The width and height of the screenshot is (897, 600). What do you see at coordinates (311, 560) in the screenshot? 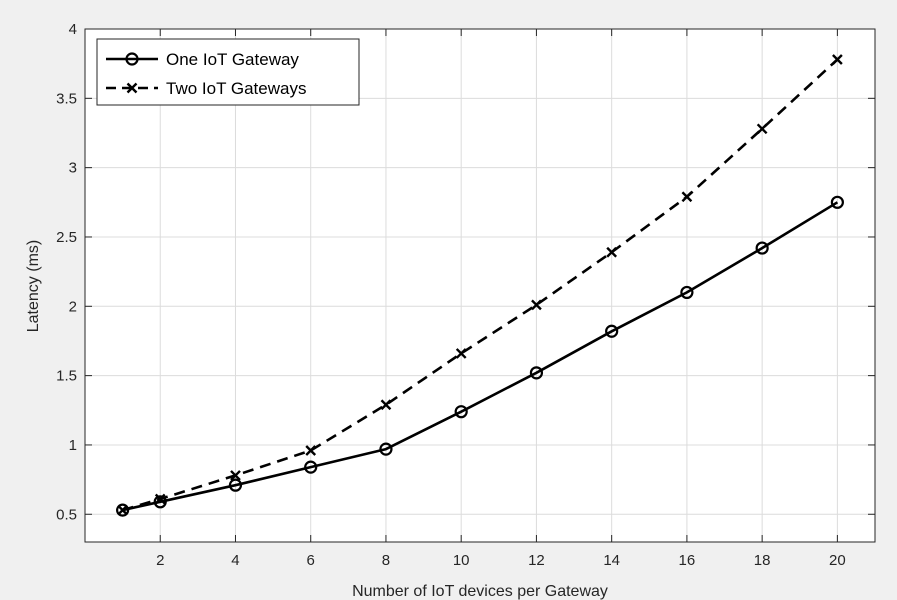
I see `x-tick-label: 6` at bounding box center [311, 560].